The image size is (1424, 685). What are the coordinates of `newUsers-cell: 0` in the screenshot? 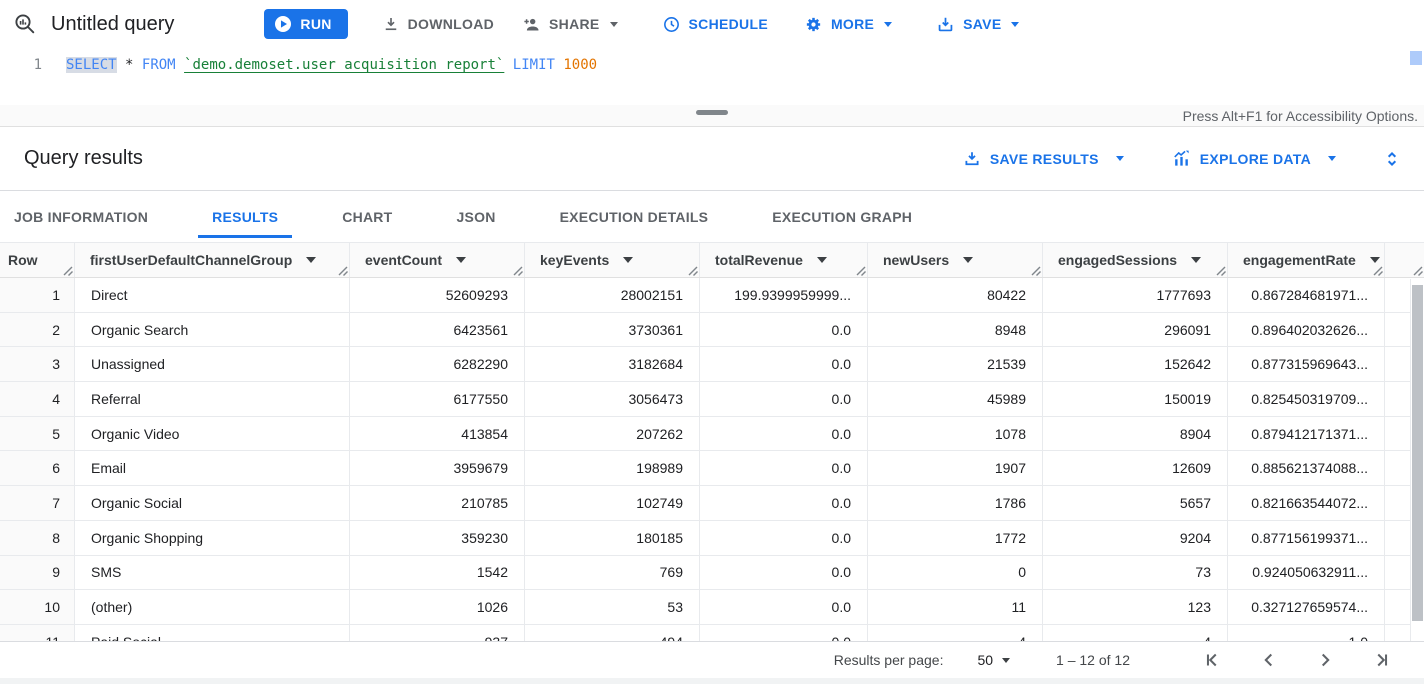 It's located at (955, 572).